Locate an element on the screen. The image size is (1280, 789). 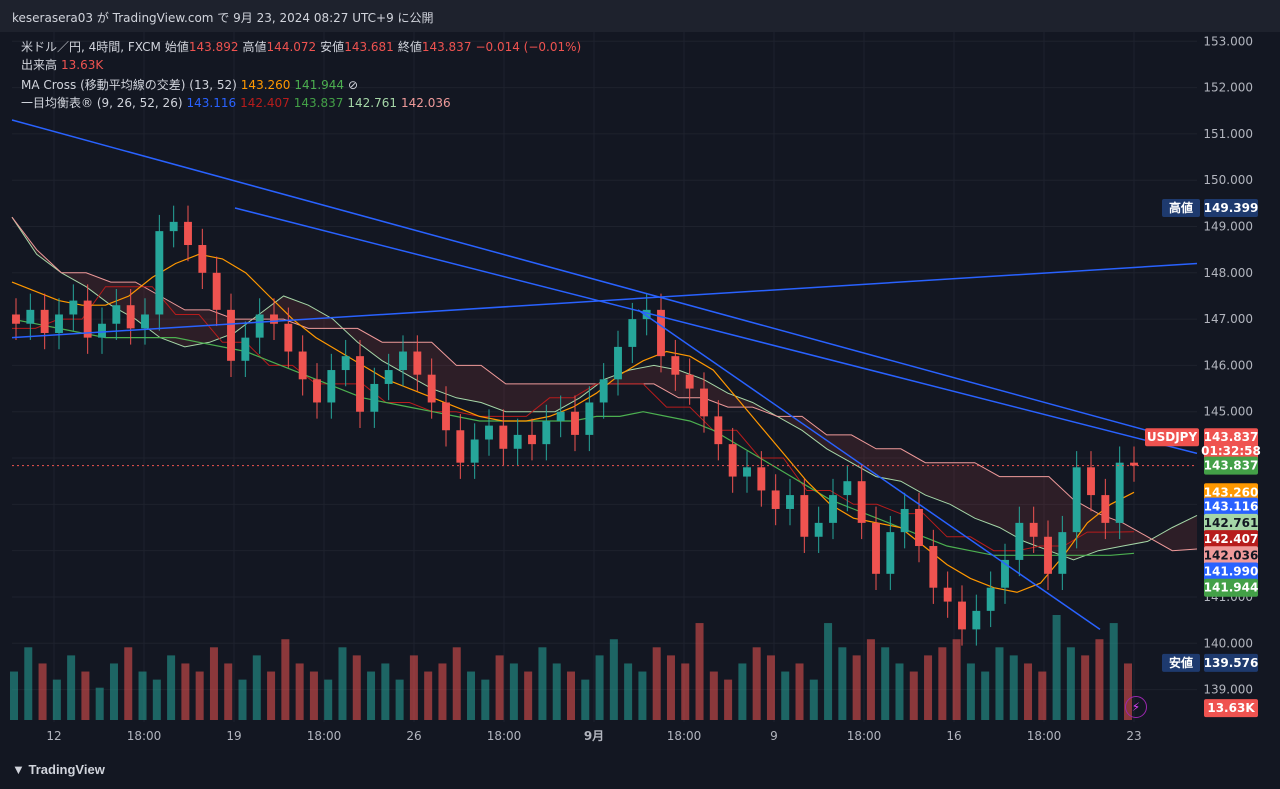
y-tick-label: 146.000 is located at coordinates (1228, 365).